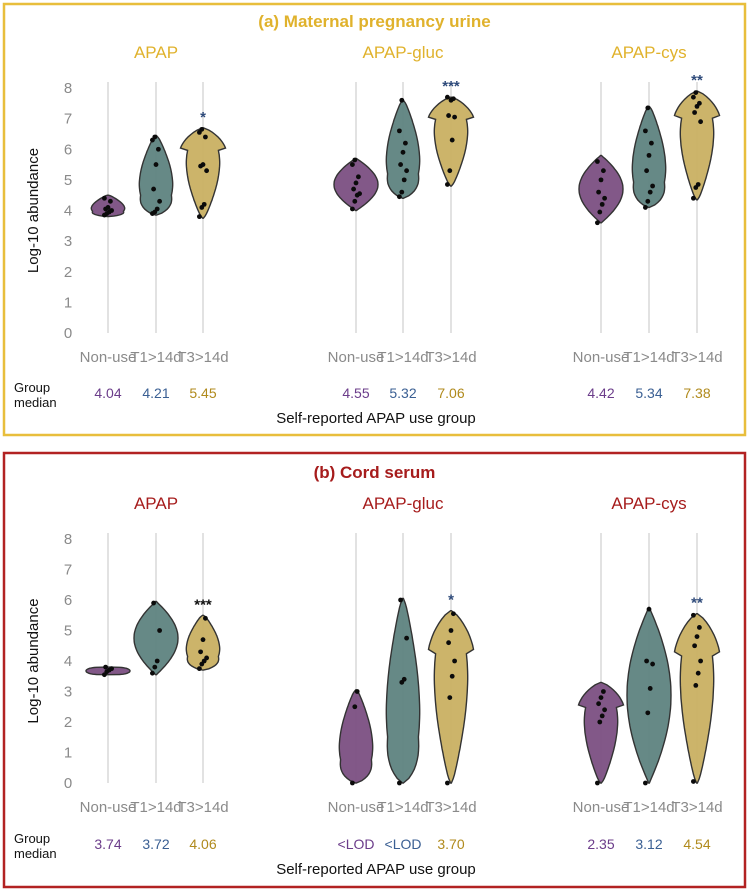 The height and width of the screenshot is (892, 750). What do you see at coordinates (68, 600) in the screenshot?
I see `y-tick-label: 6` at bounding box center [68, 600].